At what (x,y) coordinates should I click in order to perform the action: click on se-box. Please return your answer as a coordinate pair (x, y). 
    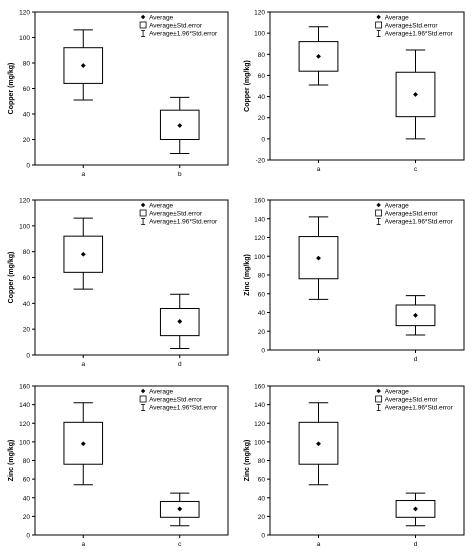
    Looking at the image, I should click on (318, 56).